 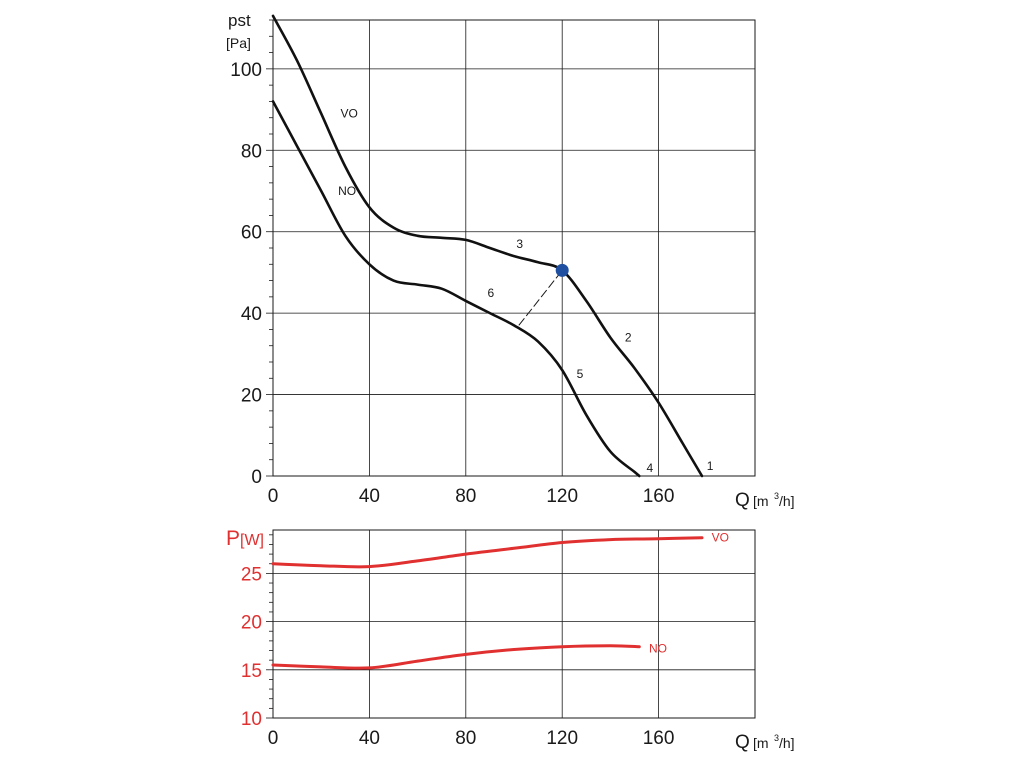 What do you see at coordinates (456, 657) in the screenshot?
I see `series-line-no` at bounding box center [456, 657].